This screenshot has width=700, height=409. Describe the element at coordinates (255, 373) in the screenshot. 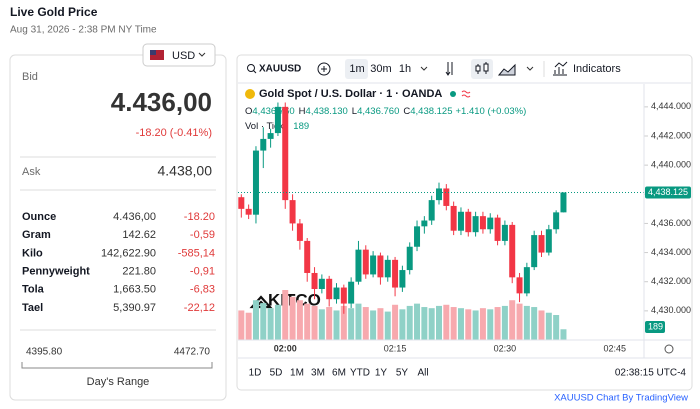

I see `range-button: 1D` at that location.